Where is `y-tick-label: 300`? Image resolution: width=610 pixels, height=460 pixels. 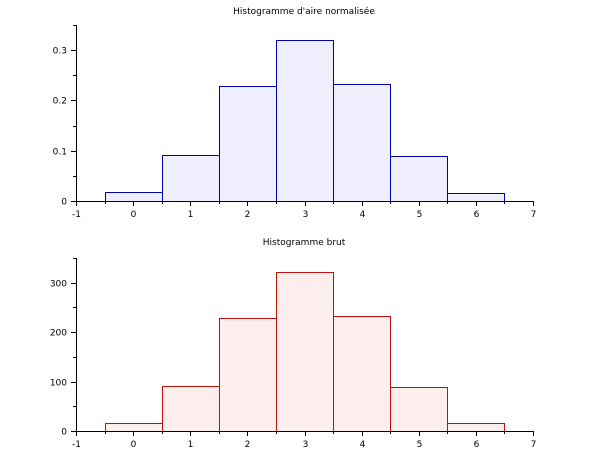 y-tick-label: 300 is located at coordinates (58, 285).